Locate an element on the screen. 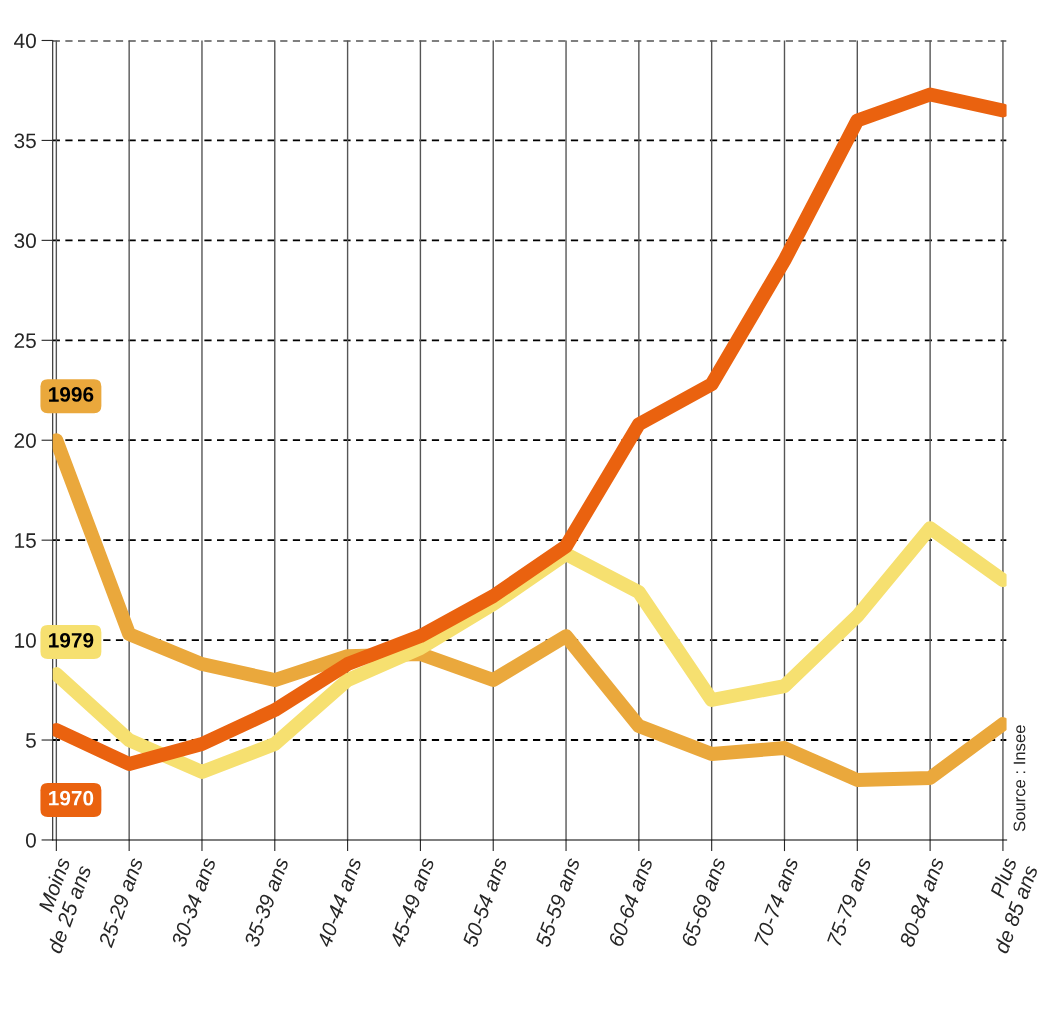 The image size is (1054, 1012). y-tick-label: 15 is located at coordinates (25, 540).